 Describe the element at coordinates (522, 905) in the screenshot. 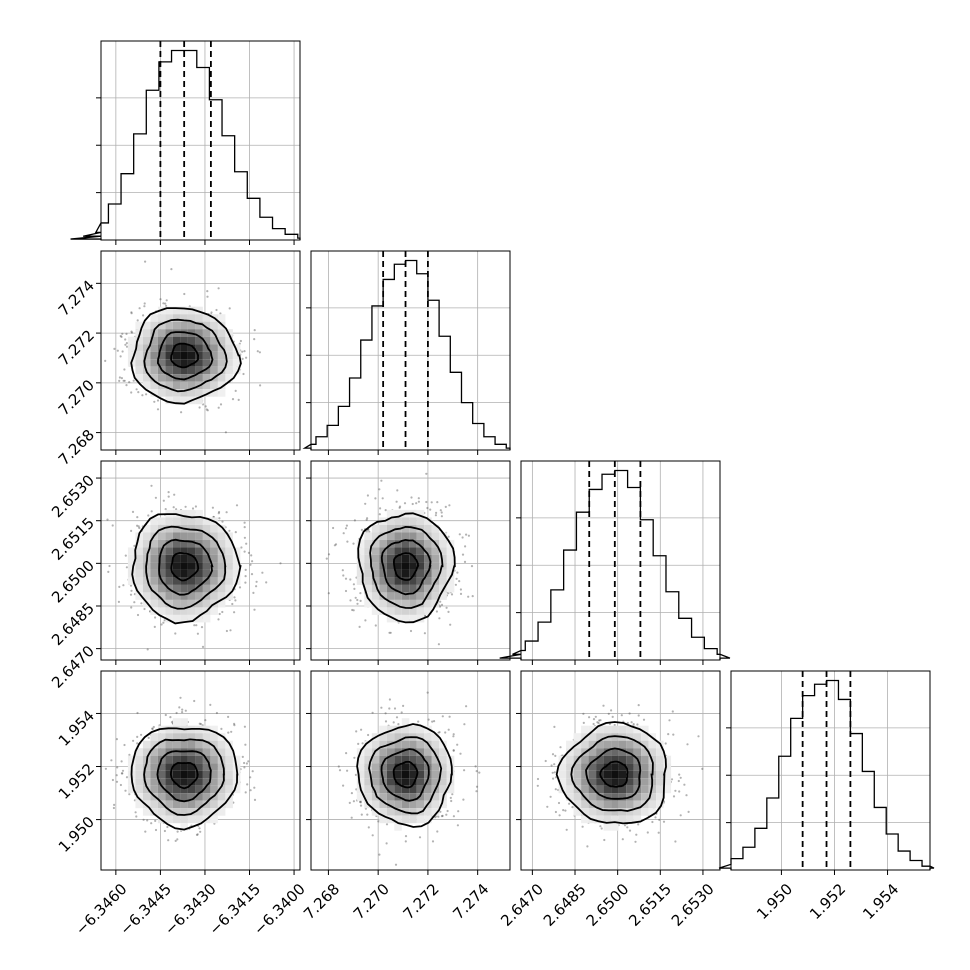

I see `x-tick-label: 2.6470` at that location.